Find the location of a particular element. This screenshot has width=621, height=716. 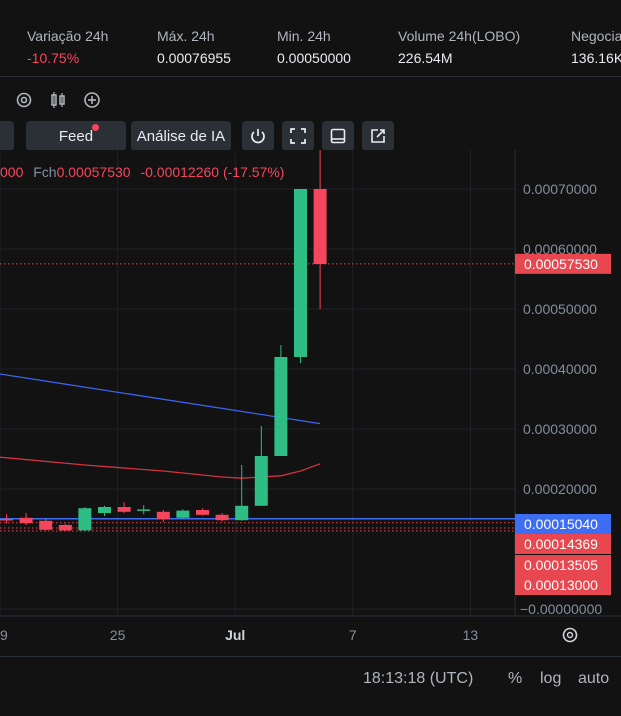

stat-label: Volume 24h(LOBO) is located at coordinates (459, 36).